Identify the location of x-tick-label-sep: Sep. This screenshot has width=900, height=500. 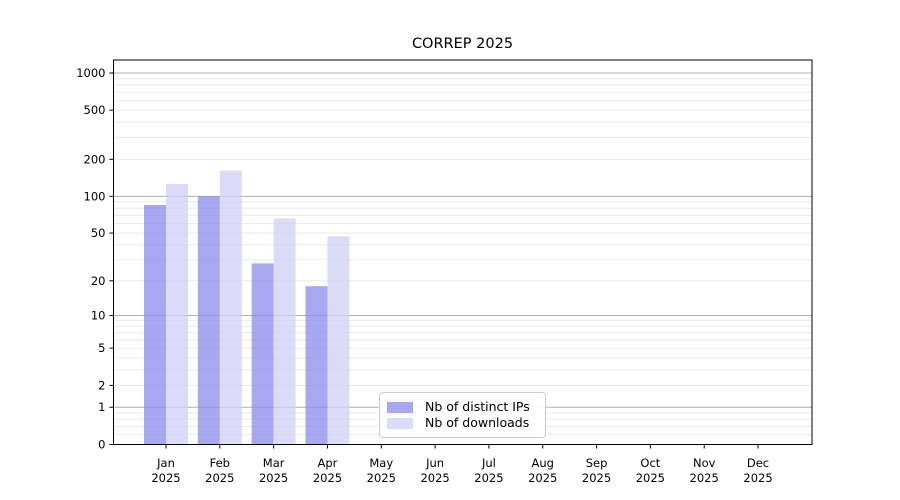
(597, 463).